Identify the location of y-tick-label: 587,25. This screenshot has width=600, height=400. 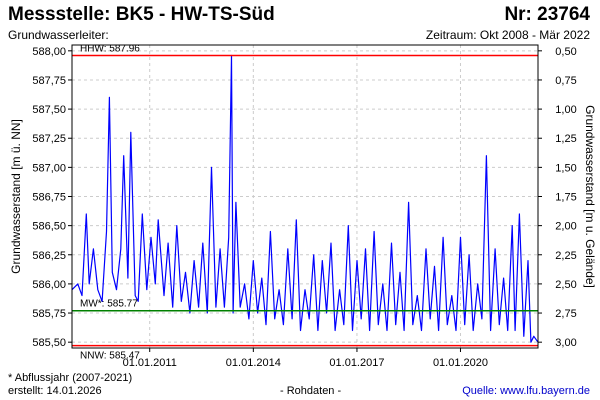
(49, 139).